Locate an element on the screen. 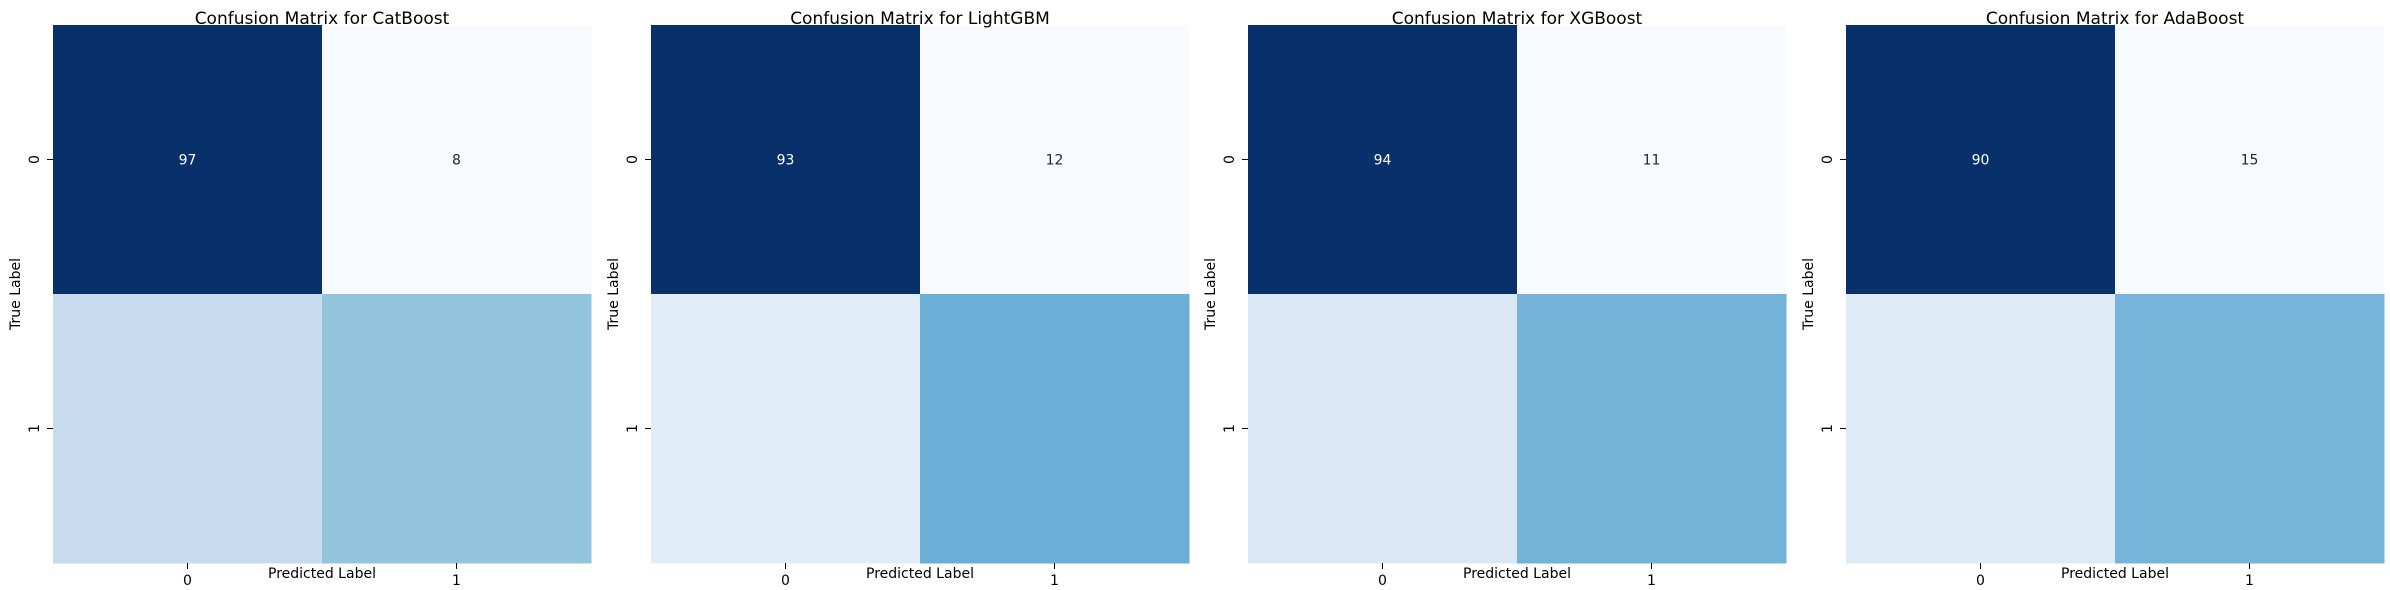 This screenshot has height=590, width=2390. cell-value-label: 8 is located at coordinates (456, 161).